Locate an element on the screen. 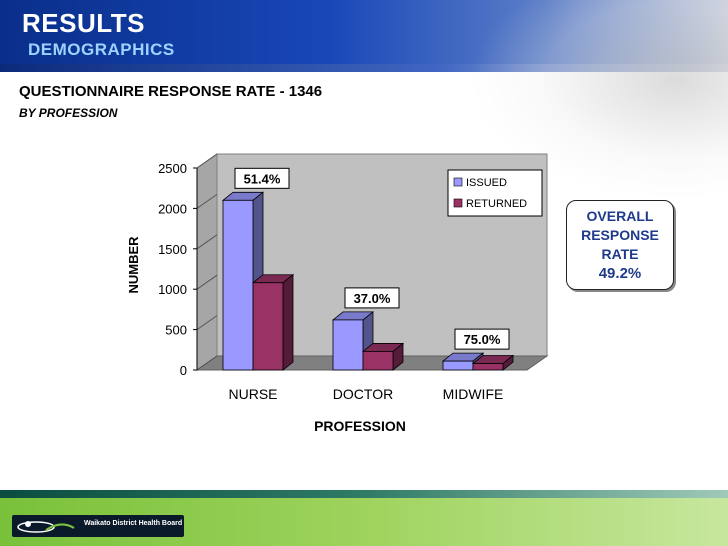  bar-issued-doctor is located at coordinates (348, 345).